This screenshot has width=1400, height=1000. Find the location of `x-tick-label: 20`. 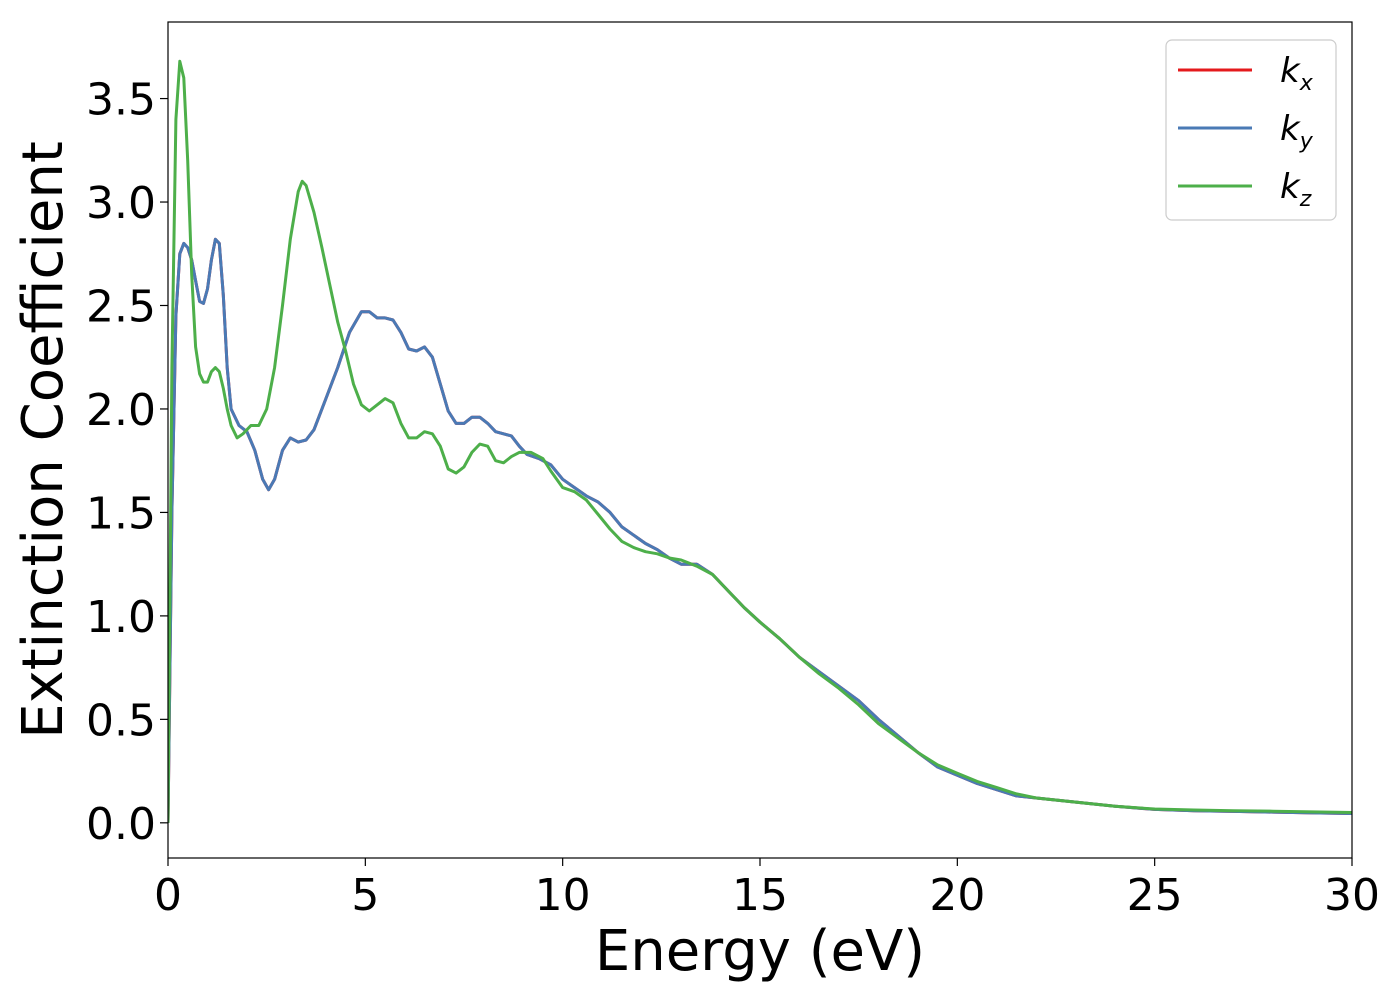

x-tick-label: 20 is located at coordinates (957, 895).